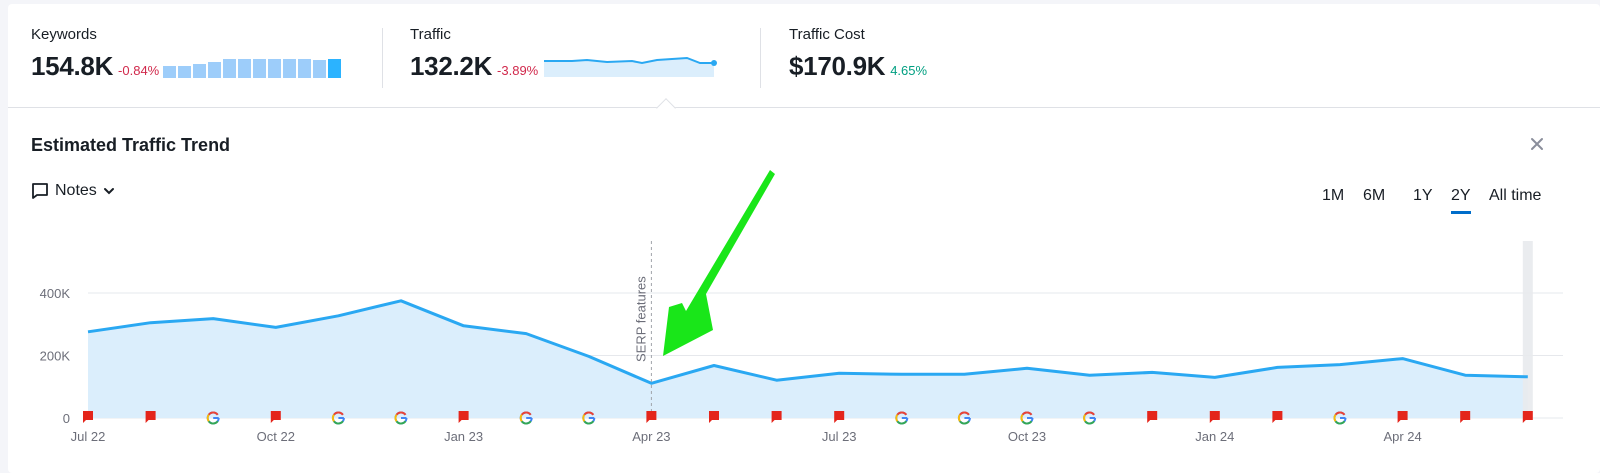  I want to click on panel-title: Estimated Traffic Trend, so click(131, 145).